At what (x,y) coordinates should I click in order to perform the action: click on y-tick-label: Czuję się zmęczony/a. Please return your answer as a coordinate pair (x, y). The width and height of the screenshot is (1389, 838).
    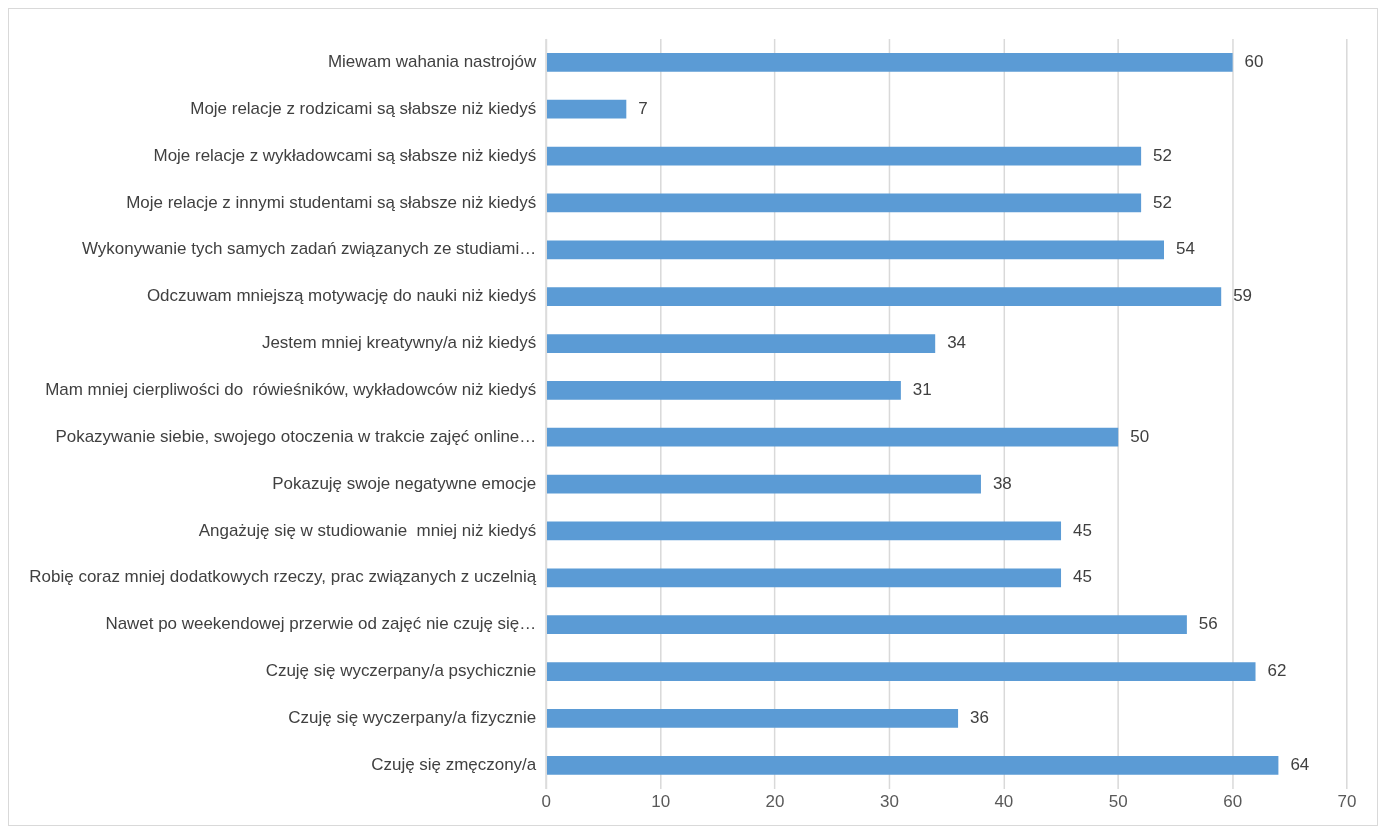
    Looking at the image, I should click on (454, 764).